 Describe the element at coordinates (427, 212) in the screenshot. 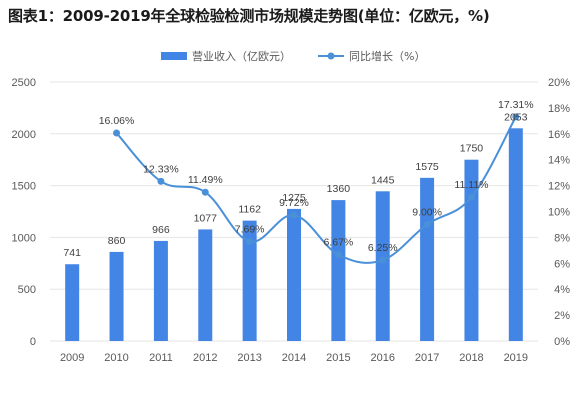

I see `line-data-label: 9.00%` at that location.